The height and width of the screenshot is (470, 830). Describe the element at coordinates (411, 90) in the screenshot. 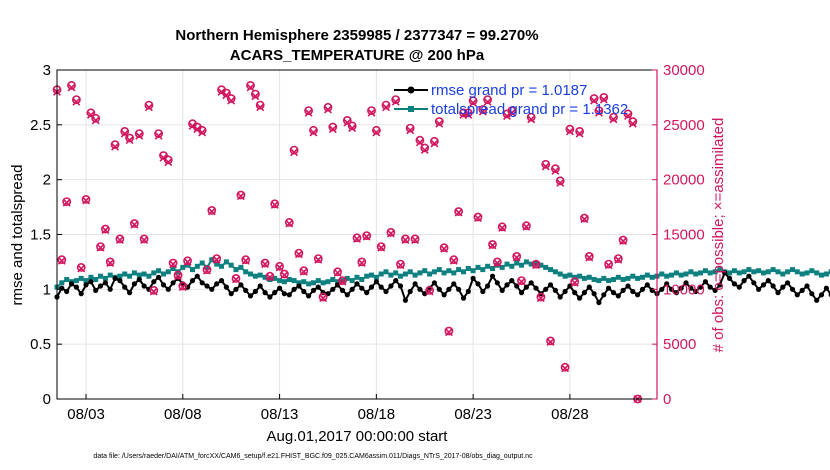

I see `legend-rmse-marker` at that location.